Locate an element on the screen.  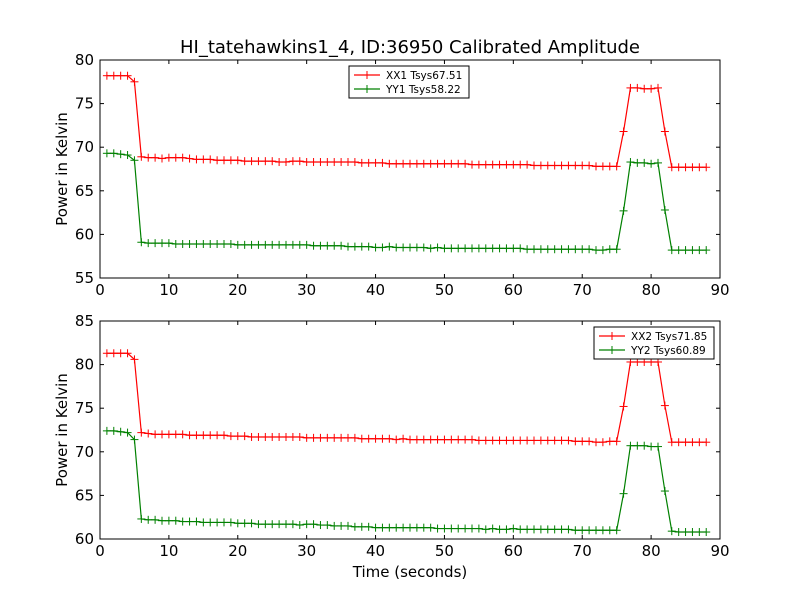
x-tick-label: 40 is located at coordinates (375, 290).